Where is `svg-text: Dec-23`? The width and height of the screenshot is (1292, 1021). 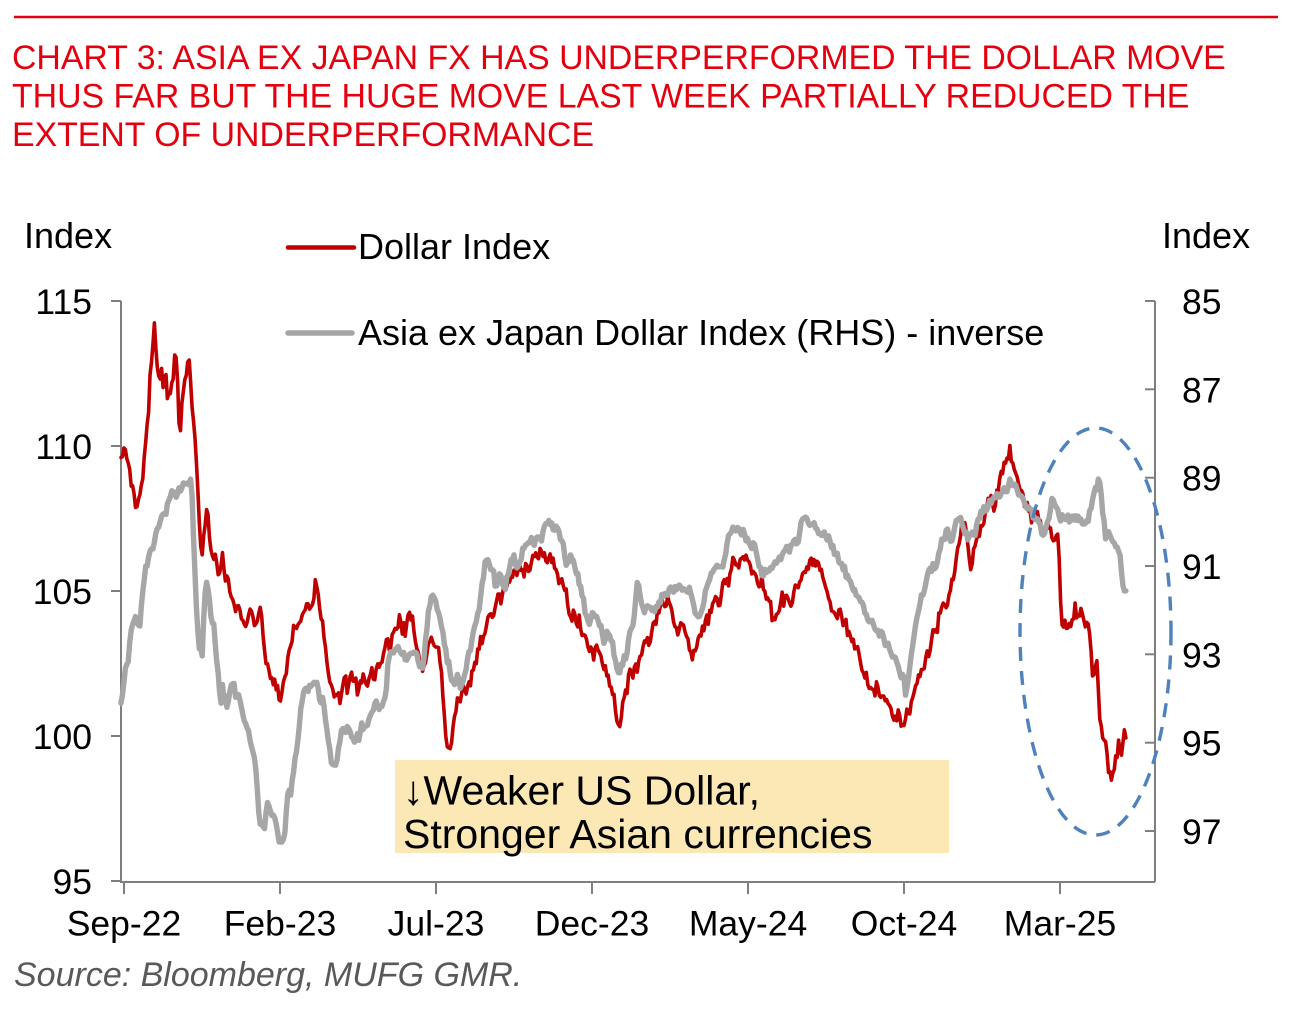 svg-text: Dec-23 is located at coordinates (592, 924).